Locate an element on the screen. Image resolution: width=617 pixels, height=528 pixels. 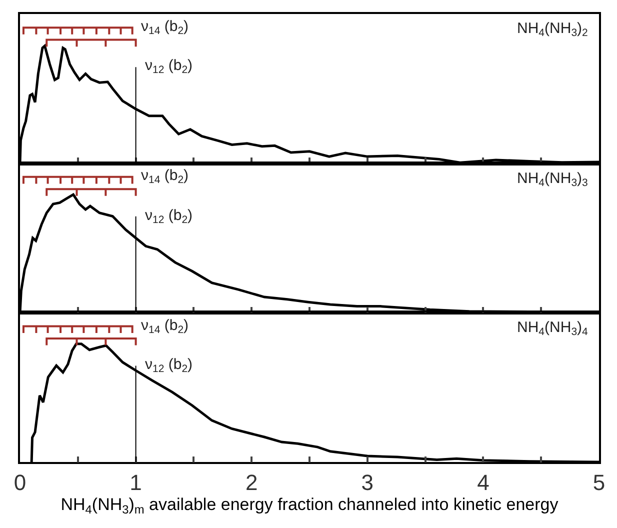
annotation: NH$_{4}$(NH$_{3}$)$_{2}$ is located at coordinates (552, 30).